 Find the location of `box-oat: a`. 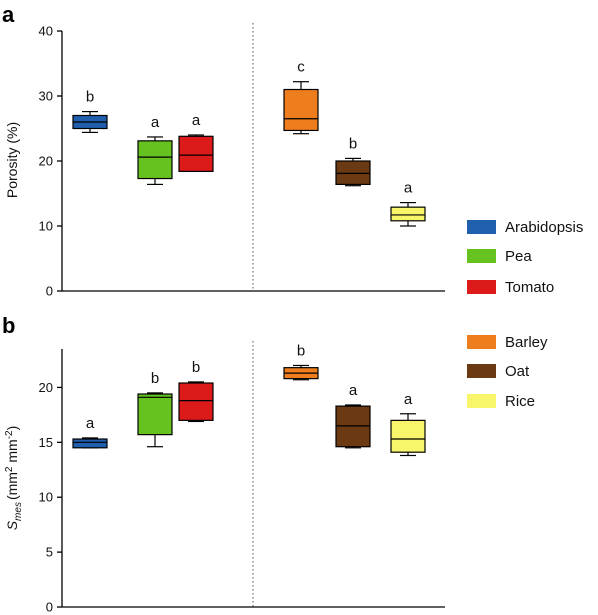

box-oat: a is located at coordinates (353, 415).